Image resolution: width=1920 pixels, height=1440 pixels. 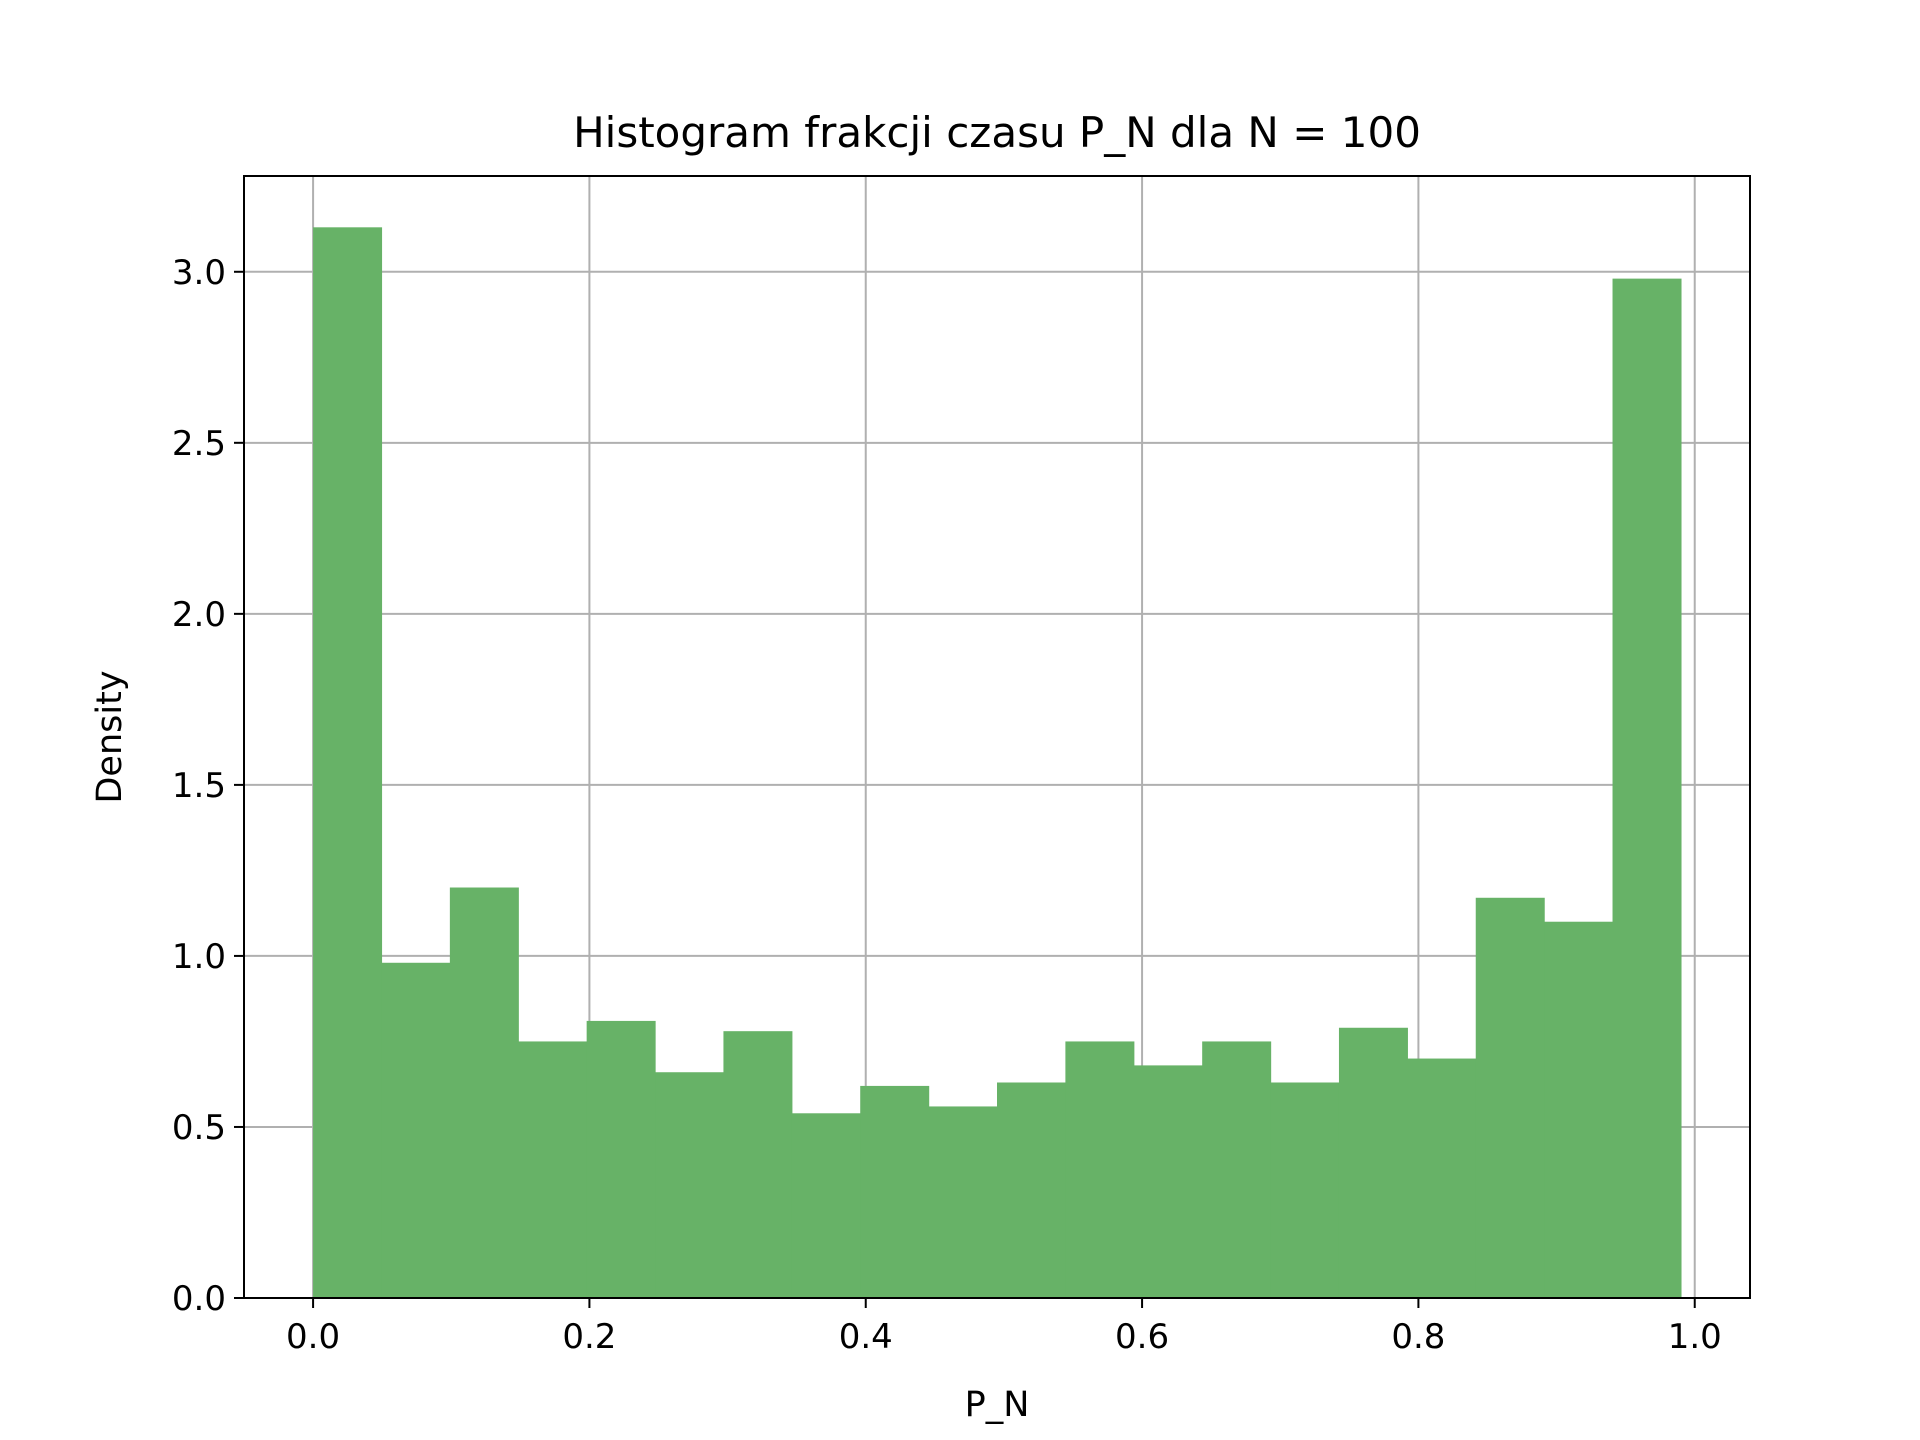 What do you see at coordinates (199, 1128) in the screenshot?
I see `y-tick-label-1: 0.5` at bounding box center [199, 1128].